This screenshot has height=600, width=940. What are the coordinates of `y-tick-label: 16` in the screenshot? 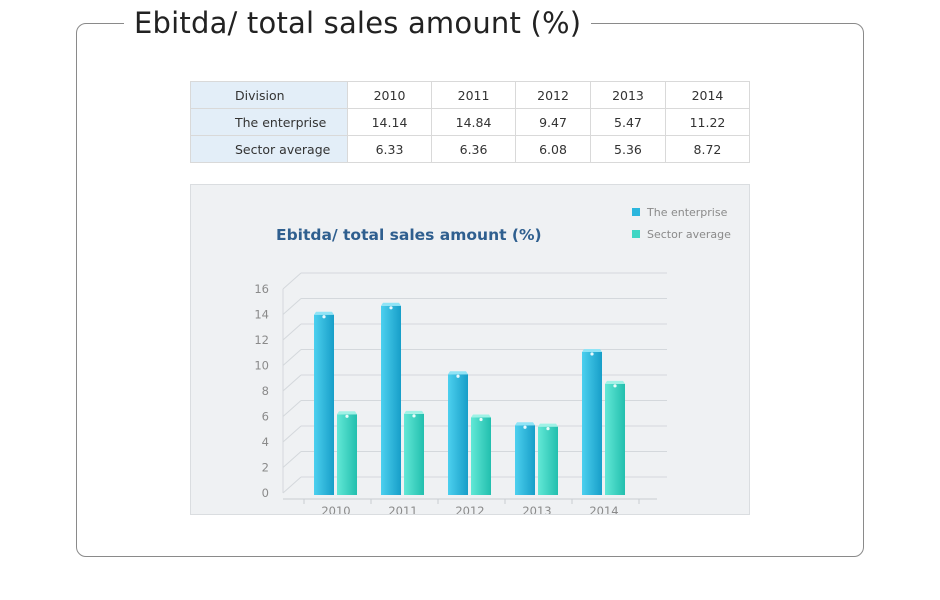 It's located at (261, 289).